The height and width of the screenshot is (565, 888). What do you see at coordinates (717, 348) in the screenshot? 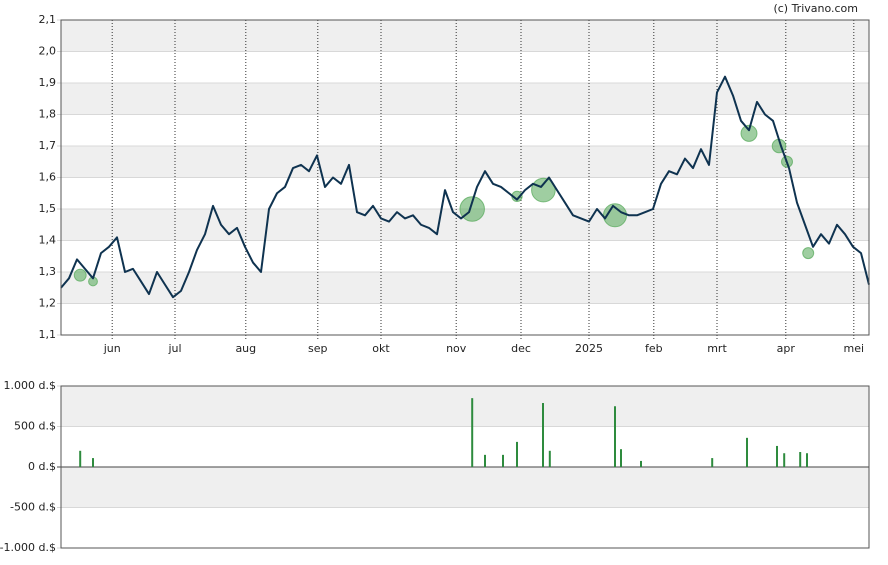
I see `x-tick-label: mrt` at bounding box center [717, 348].